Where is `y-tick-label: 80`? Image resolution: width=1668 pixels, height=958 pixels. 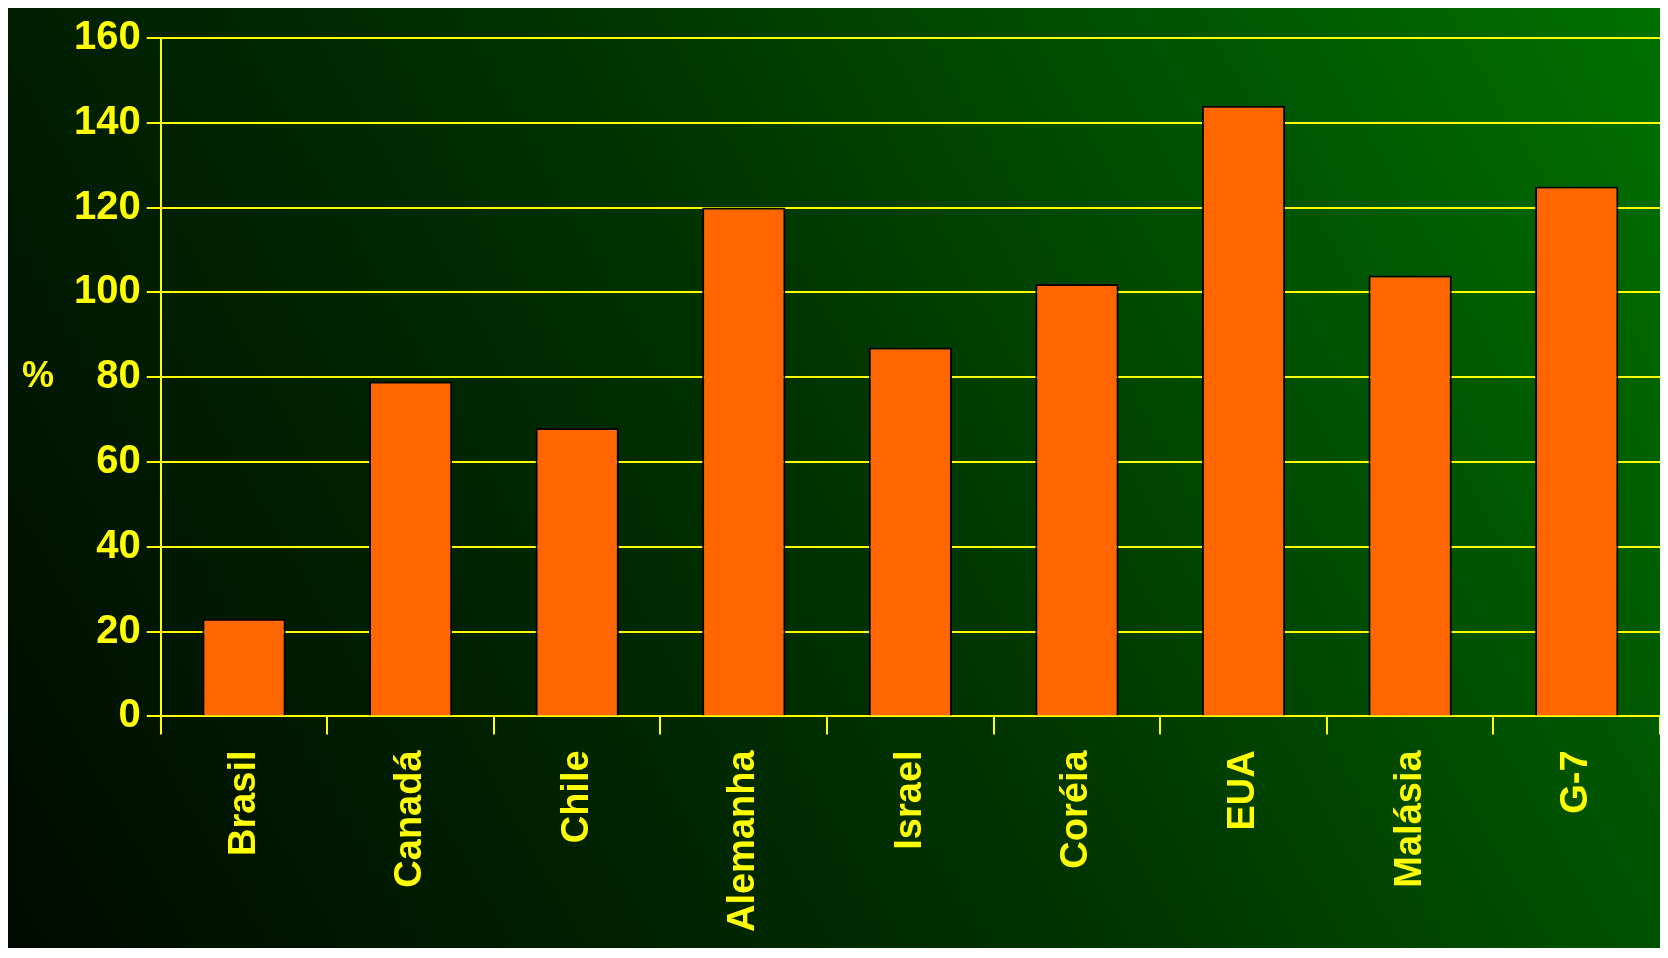
y-tick-label: 80 is located at coordinates (118, 374).